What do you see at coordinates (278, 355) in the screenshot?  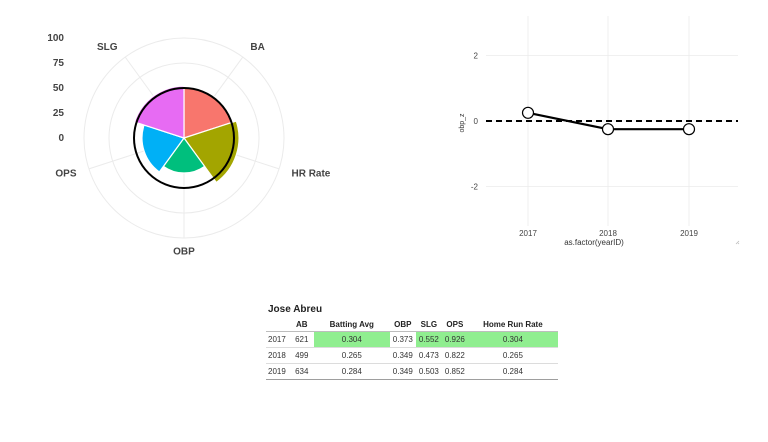 I see `table-cell: 2018` at bounding box center [278, 355].